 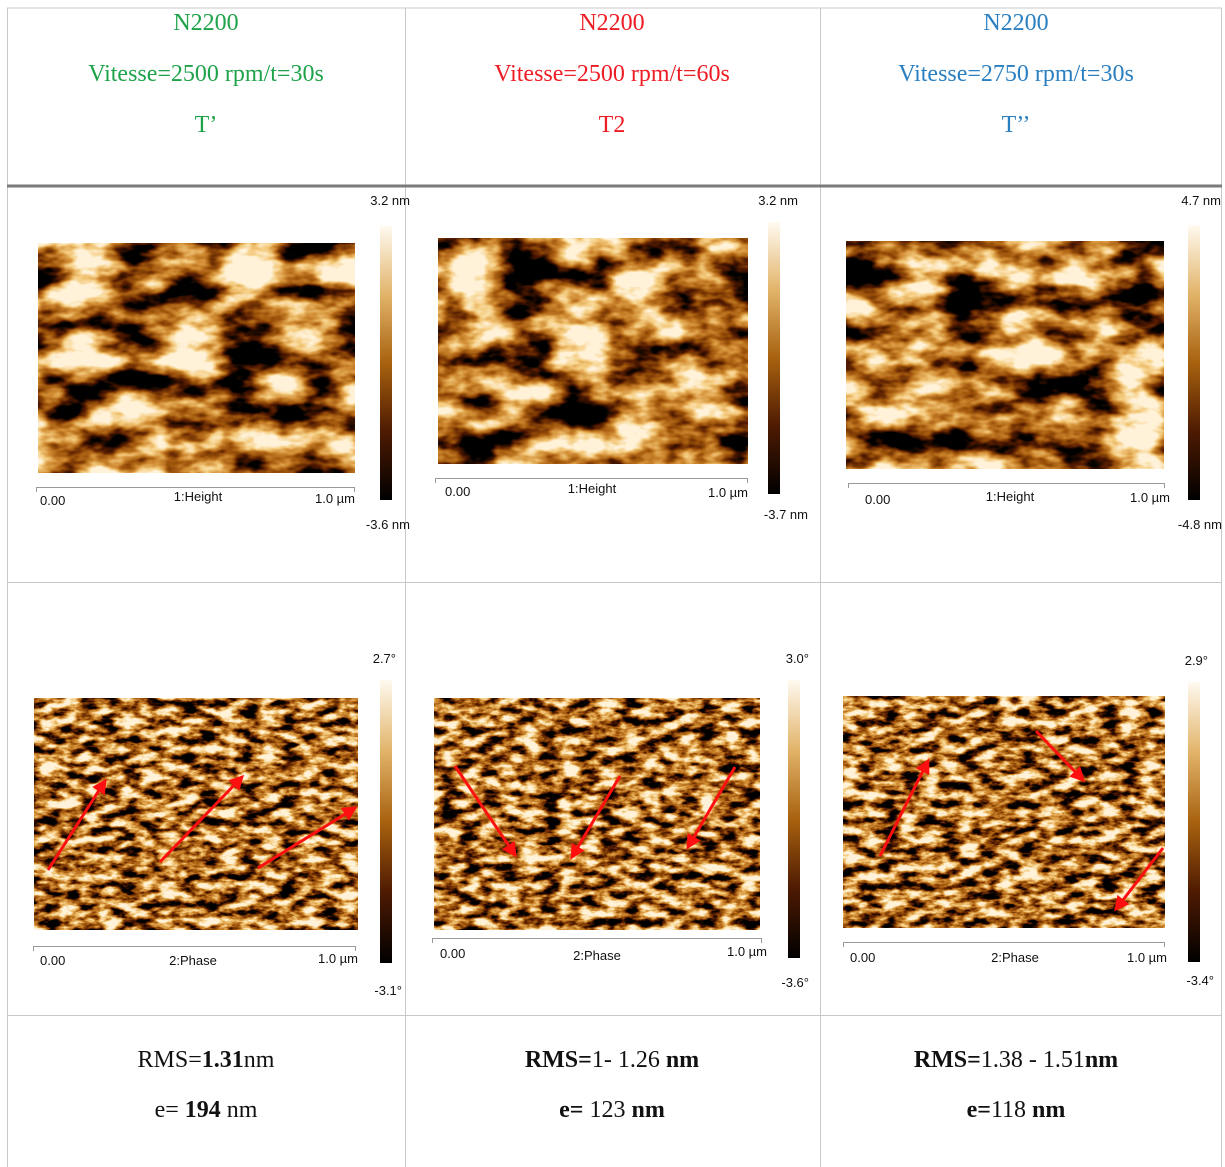 I want to click on sample-label: T2, so click(x=612, y=125).